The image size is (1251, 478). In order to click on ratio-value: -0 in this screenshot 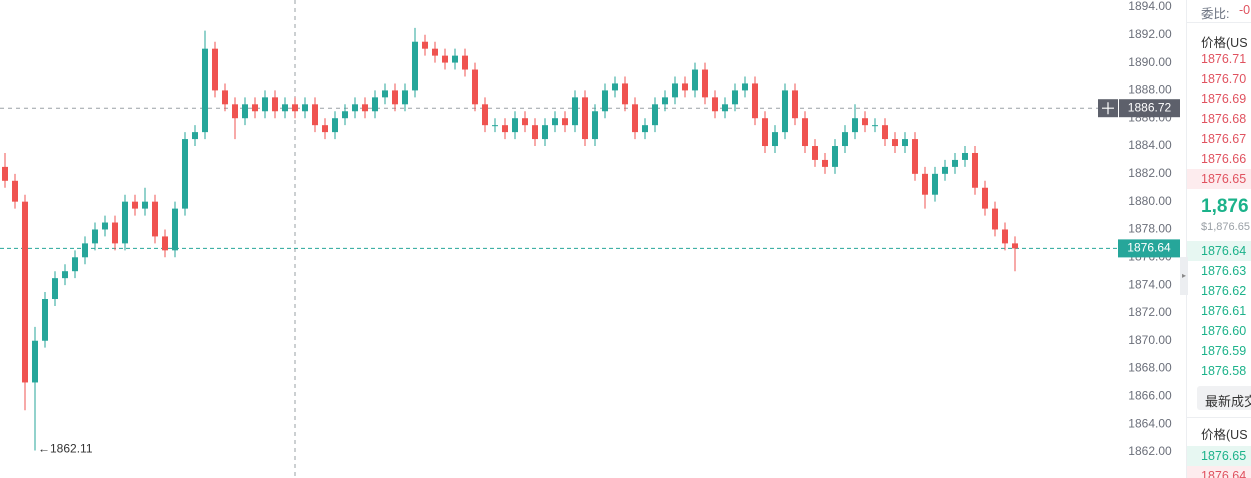, I will do `click(1245, 10)`.